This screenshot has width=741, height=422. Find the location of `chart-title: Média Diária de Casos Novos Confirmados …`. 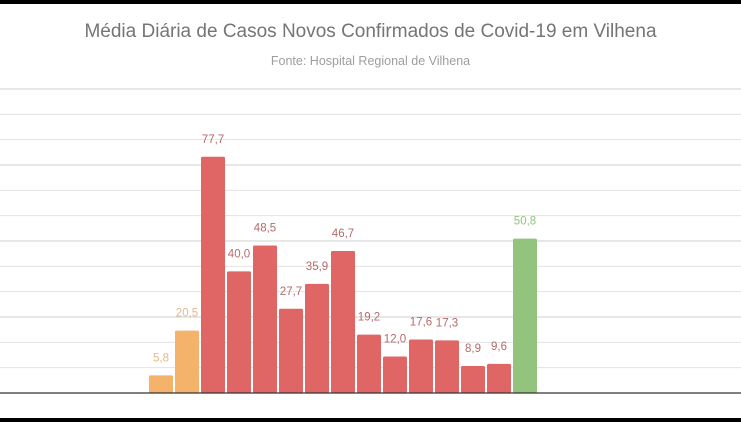

chart-title: Média Diária de Casos Novos Confirmados … is located at coordinates (370, 31).